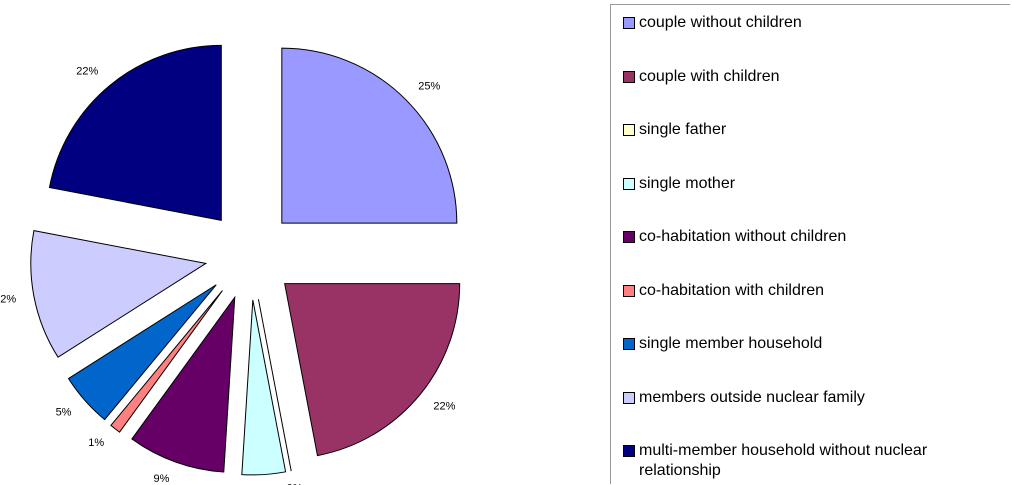 The height and width of the screenshot is (485, 1012). Describe the element at coordinates (64, 412) in the screenshot. I see `data-label: 5%` at that location.